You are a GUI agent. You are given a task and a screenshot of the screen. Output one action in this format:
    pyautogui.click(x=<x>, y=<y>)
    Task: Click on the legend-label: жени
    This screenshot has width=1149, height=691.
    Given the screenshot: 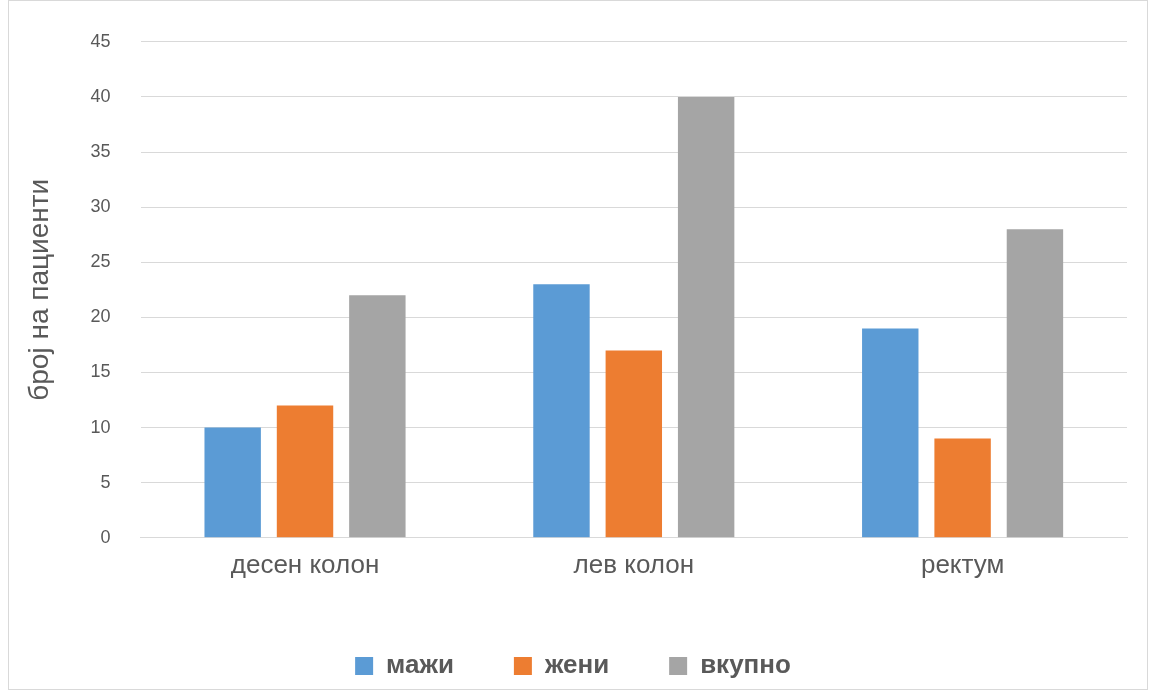 What is the action you would take?
    pyautogui.click(x=576, y=664)
    